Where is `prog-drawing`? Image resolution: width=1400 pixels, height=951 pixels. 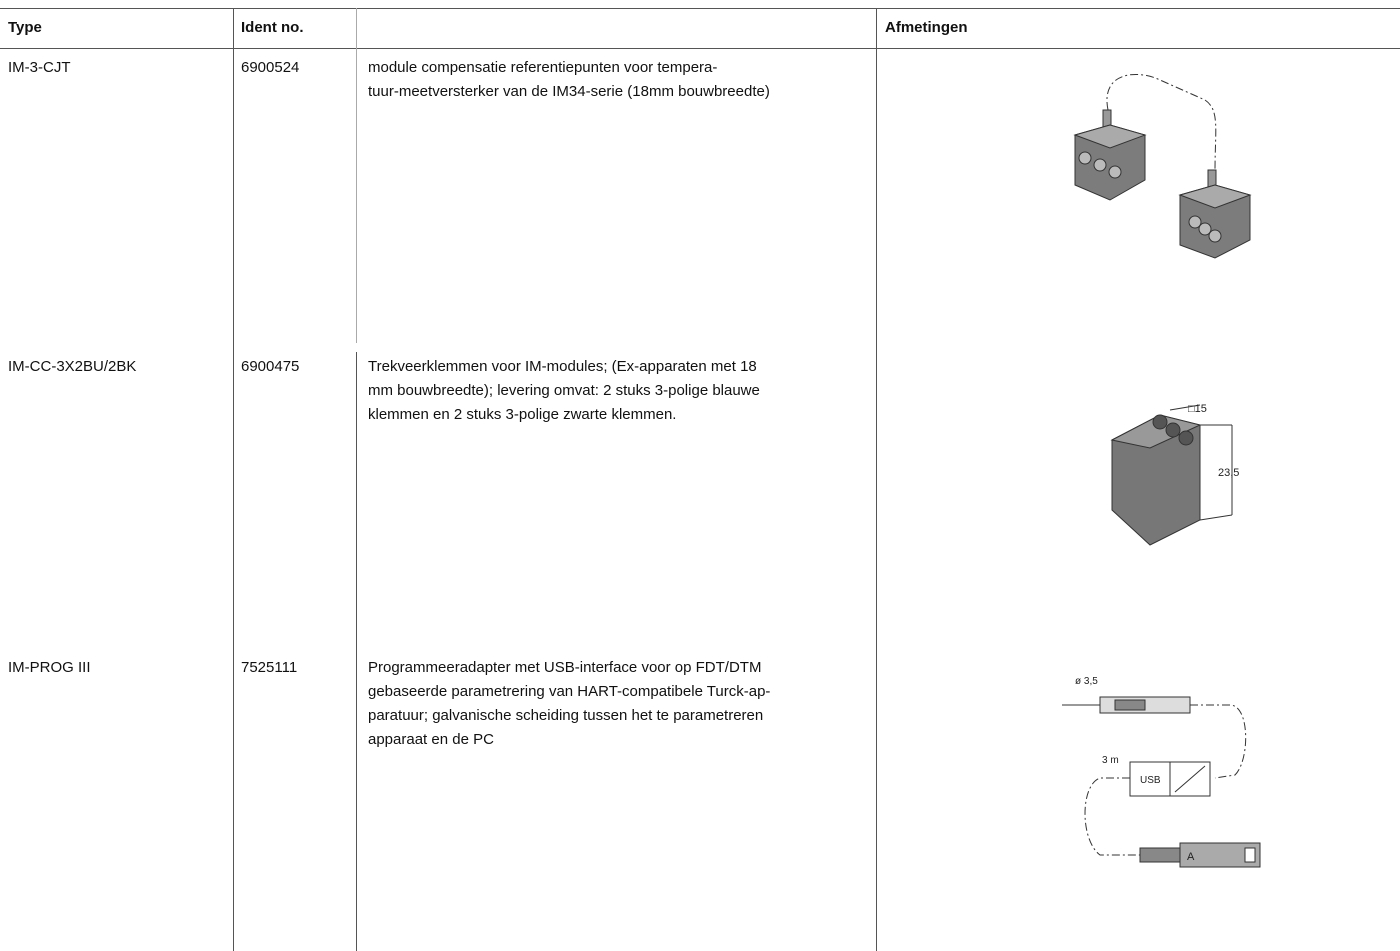
prog-drawing is located at coordinates (1161, 782).